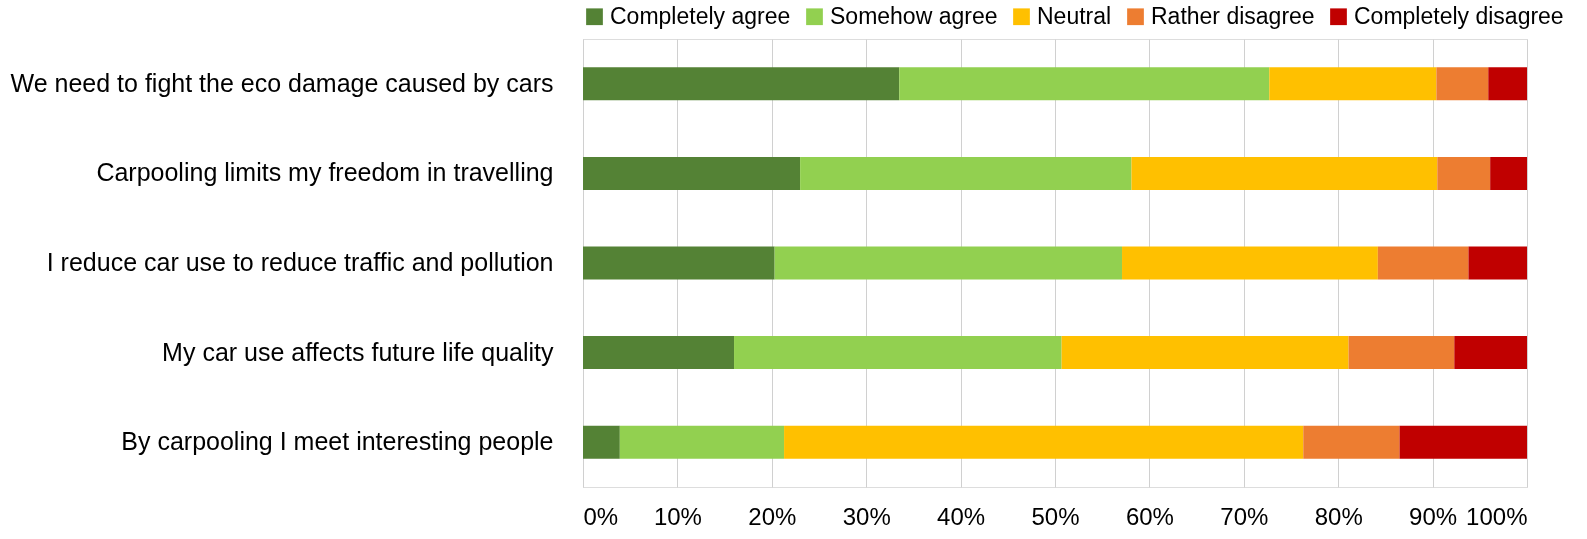 The width and height of the screenshot is (1587, 539). What do you see at coordinates (358, 351) in the screenshot?
I see `y-tick-label: My car use affects future life quality` at bounding box center [358, 351].